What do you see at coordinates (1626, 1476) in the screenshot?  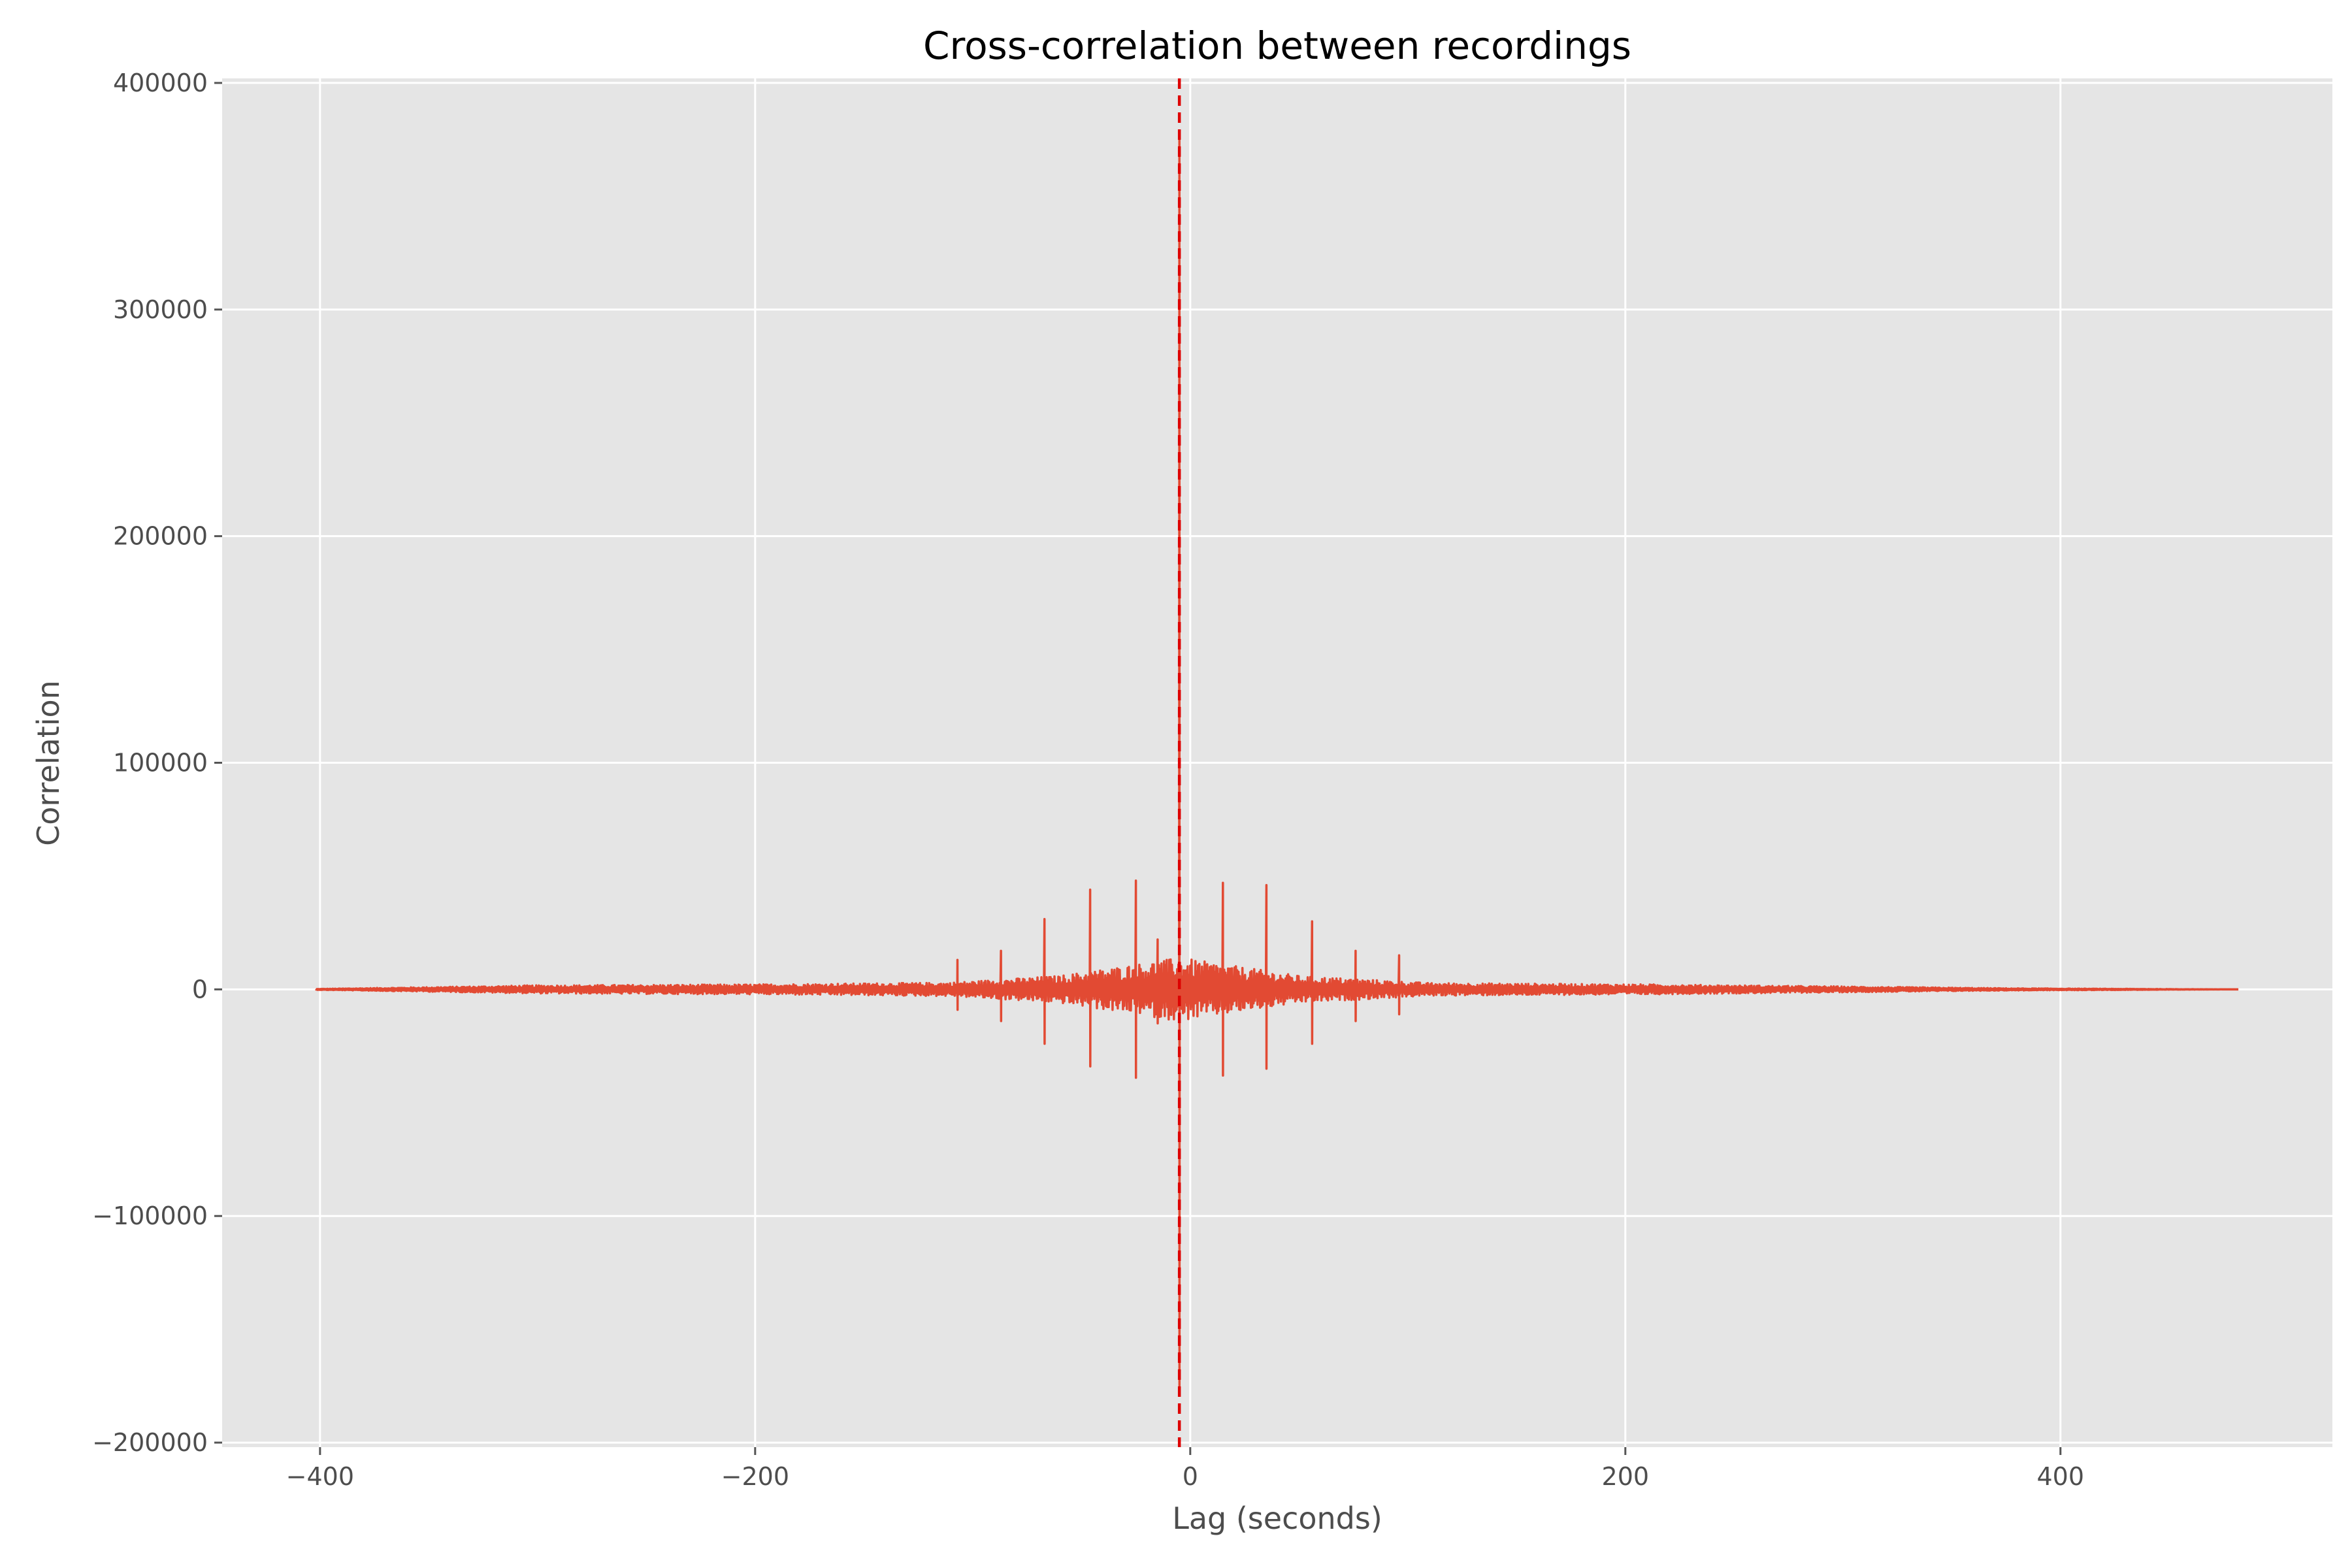 I see `x-tick-label: 200` at bounding box center [1626, 1476].